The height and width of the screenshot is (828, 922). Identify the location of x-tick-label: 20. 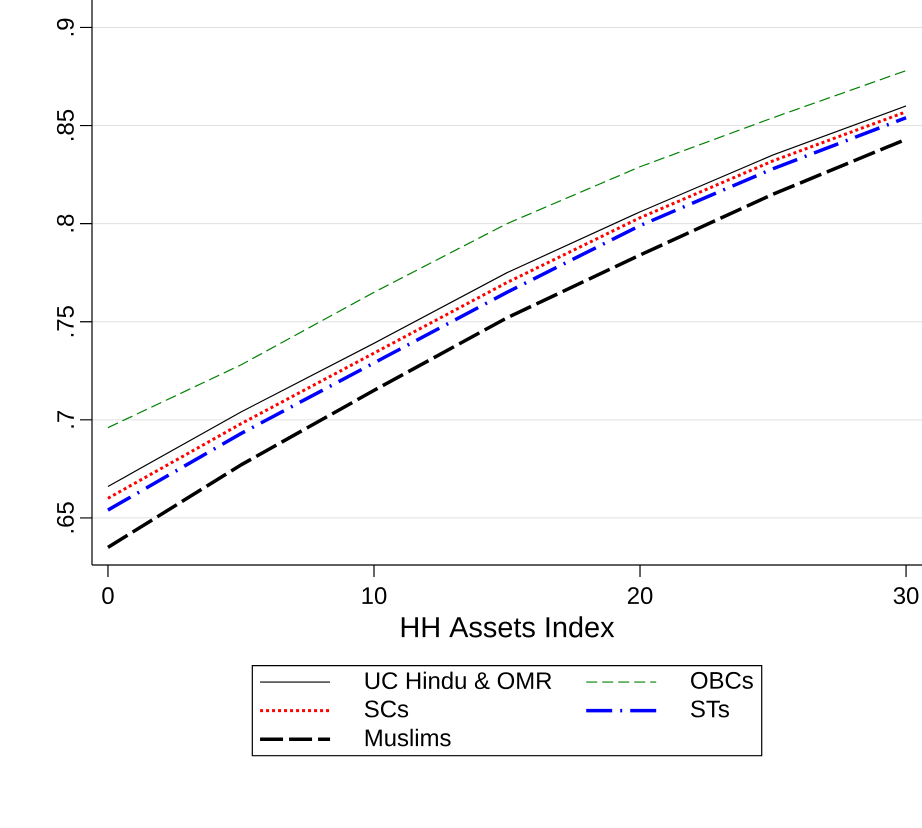
(640, 595).